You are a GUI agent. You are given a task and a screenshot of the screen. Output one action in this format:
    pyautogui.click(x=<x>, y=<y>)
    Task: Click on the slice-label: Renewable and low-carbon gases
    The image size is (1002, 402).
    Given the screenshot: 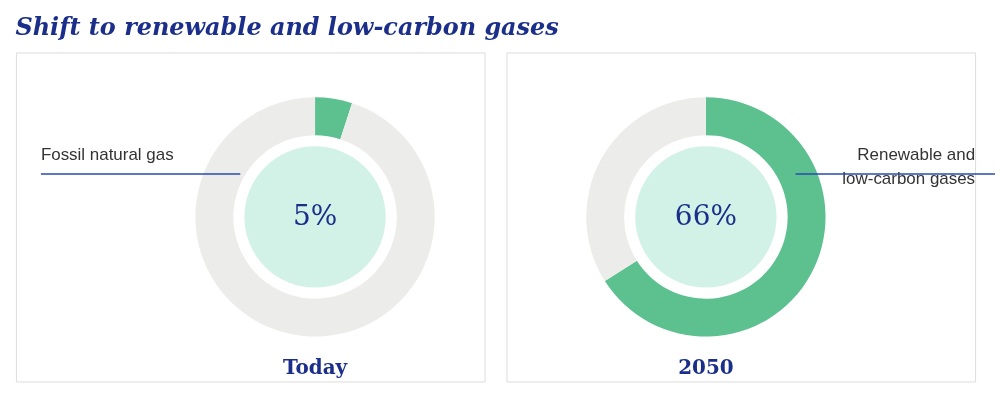 What is the action you would take?
    pyautogui.click(x=909, y=167)
    